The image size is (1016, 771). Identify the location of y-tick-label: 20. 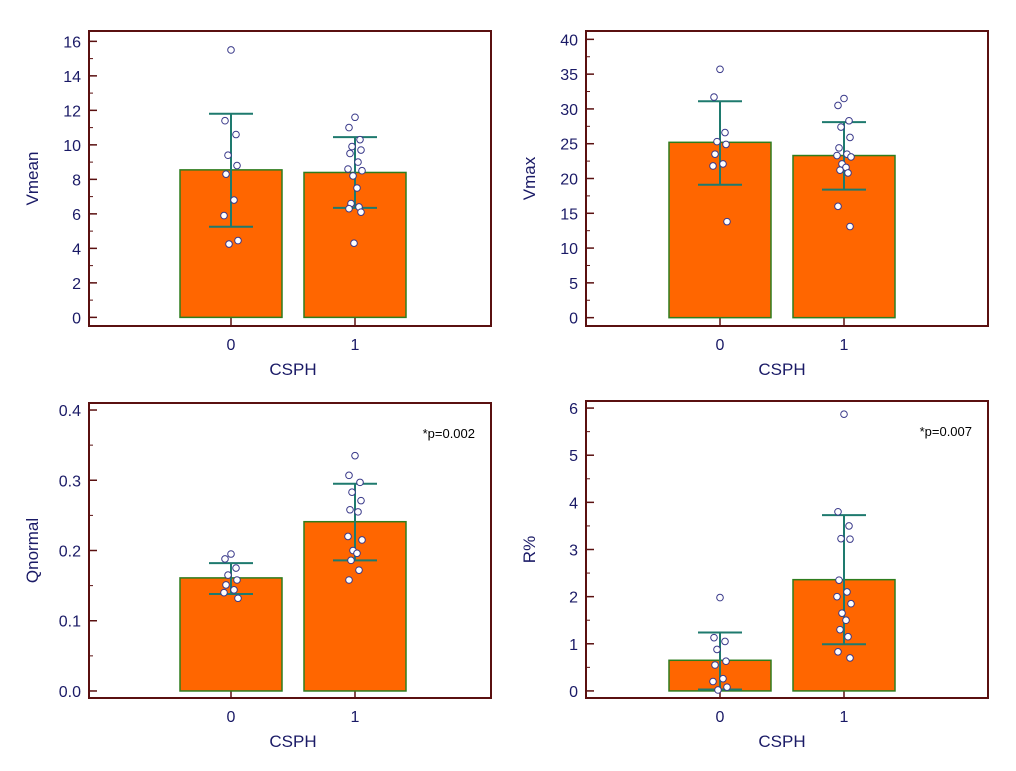
(569, 180).